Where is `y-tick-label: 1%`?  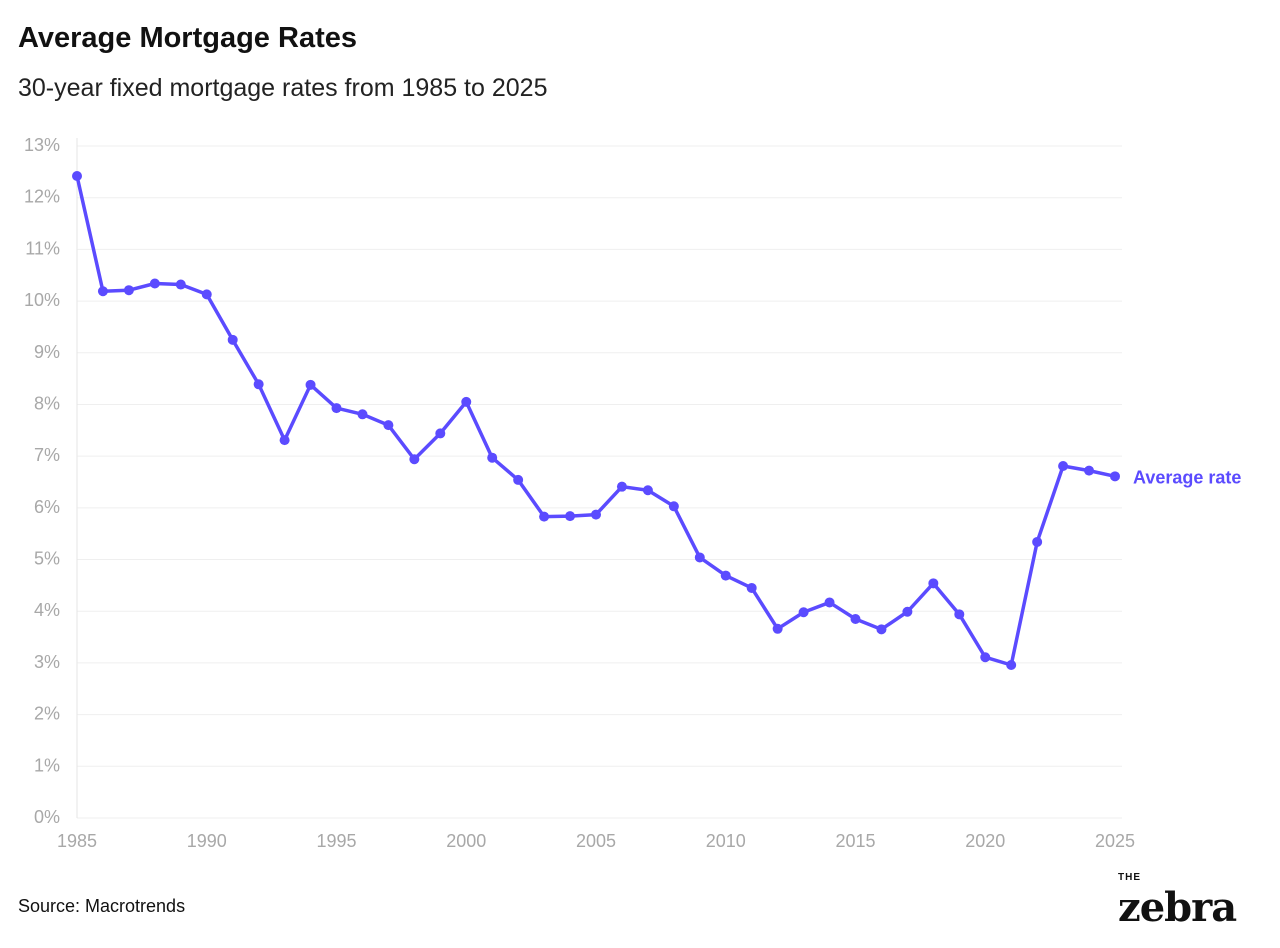 y-tick-label: 1% is located at coordinates (47, 765).